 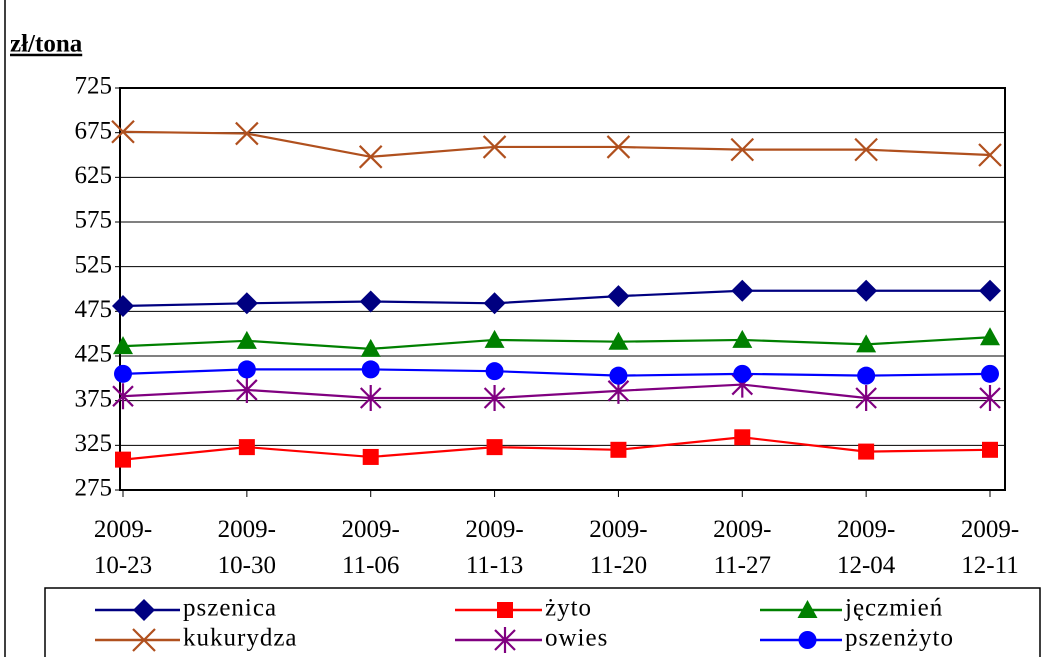 I want to click on y-tick-label: 525, so click(x=94, y=264).